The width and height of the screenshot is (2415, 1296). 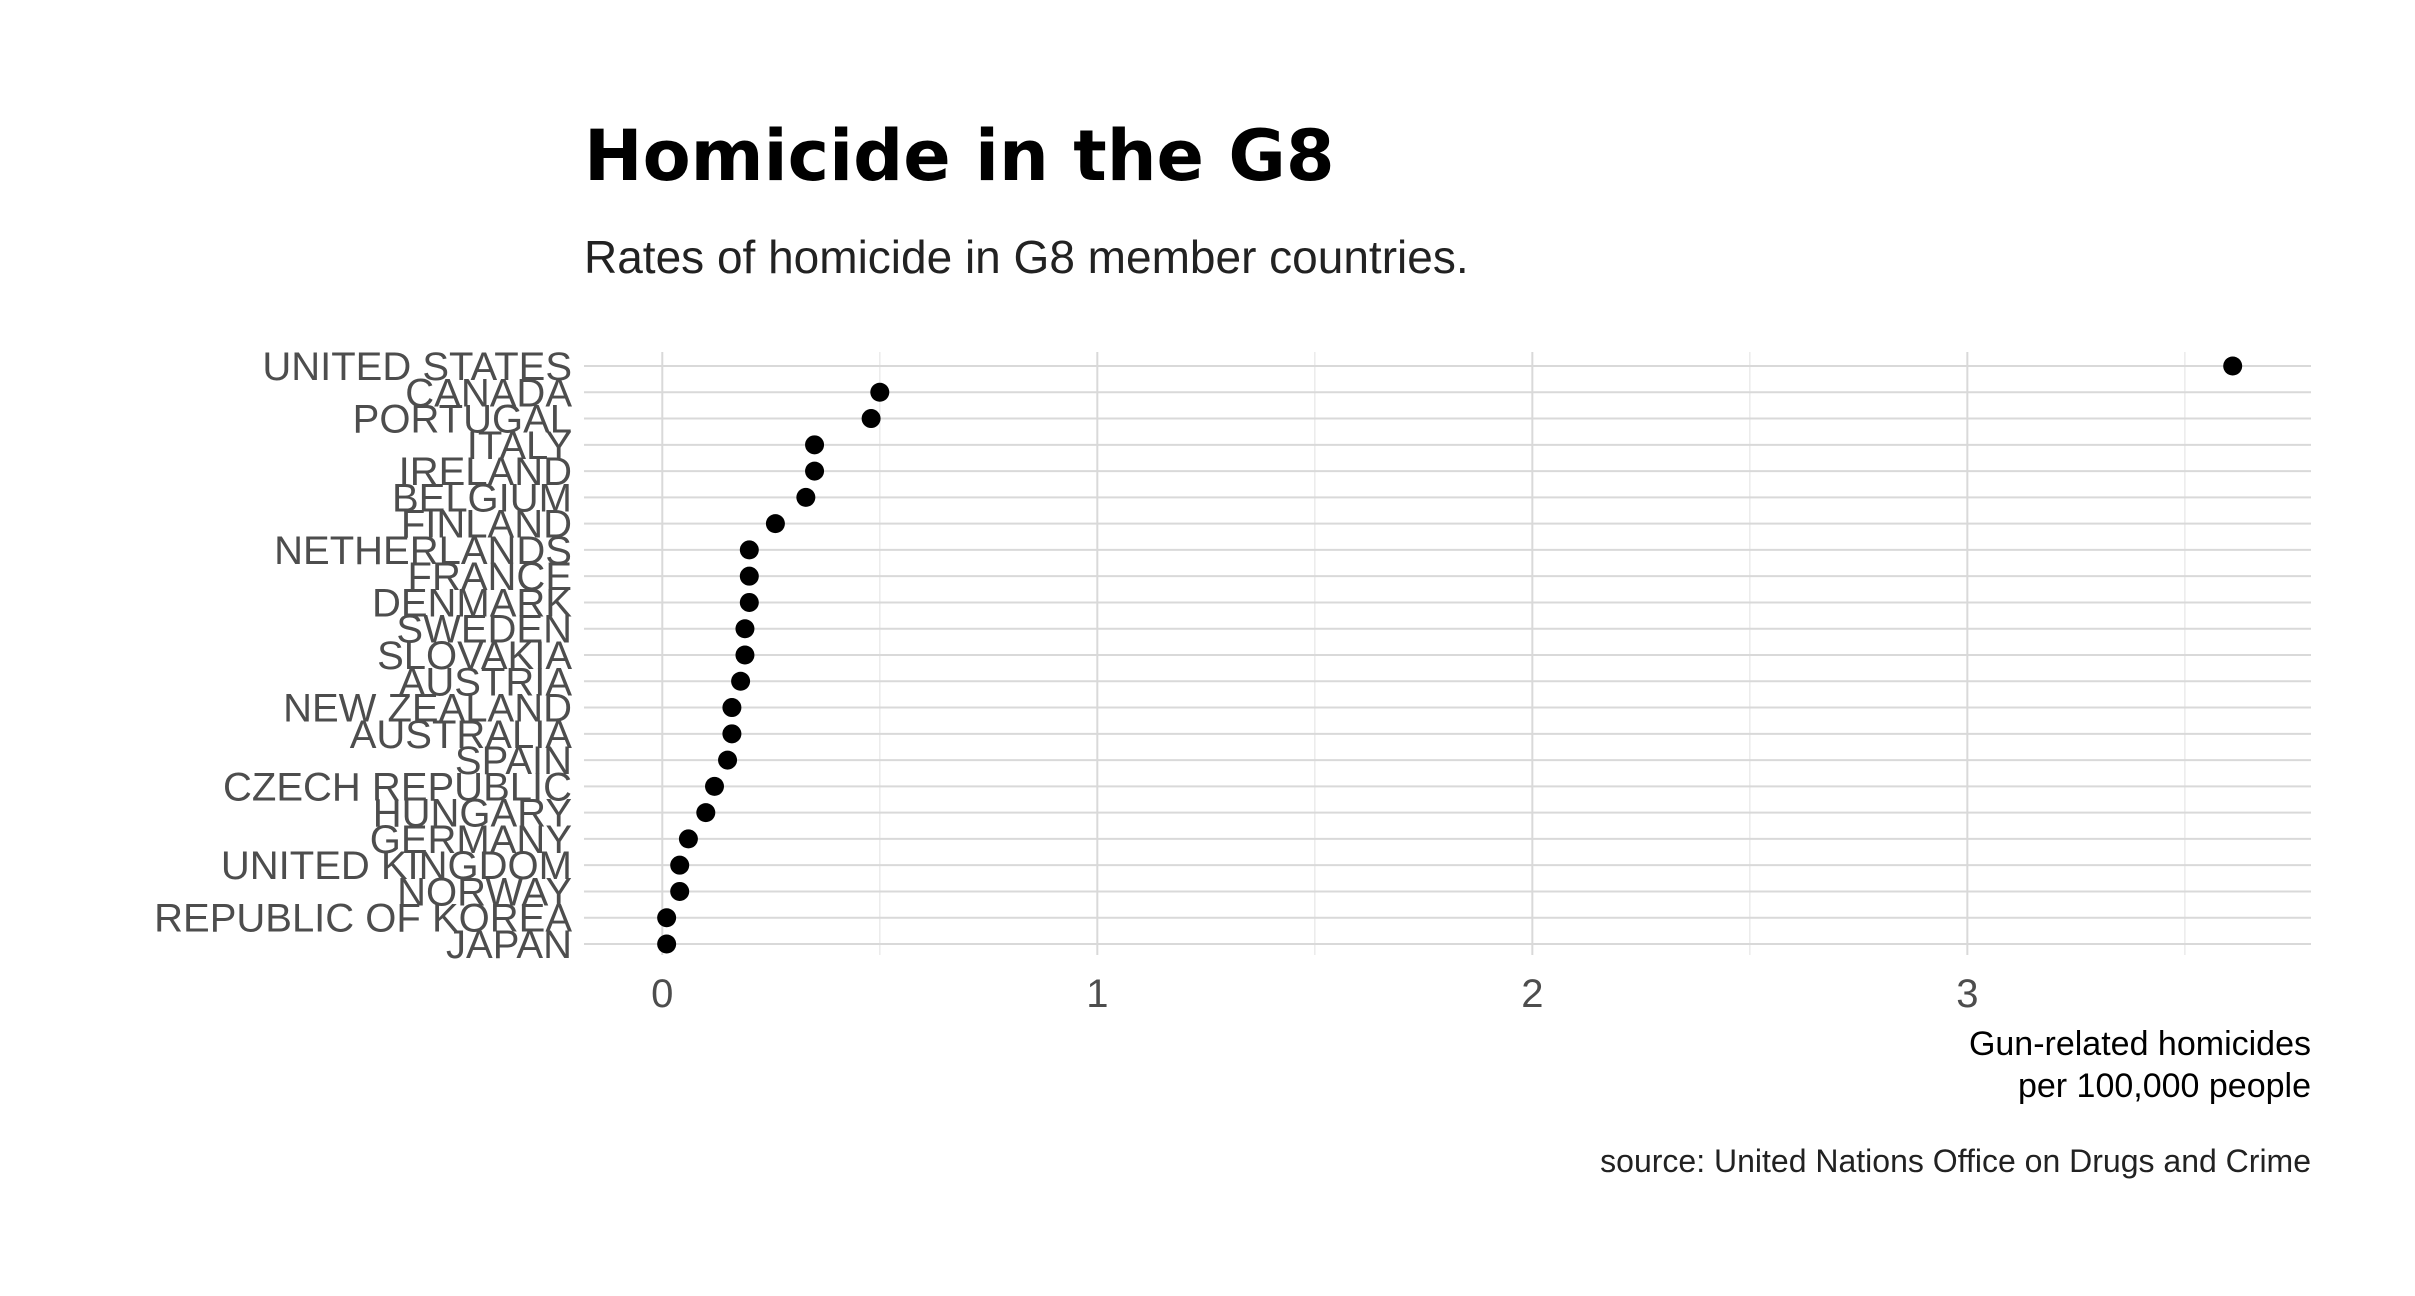 What do you see at coordinates (485, 472) in the screenshot?
I see `category-label: IRELAND` at bounding box center [485, 472].